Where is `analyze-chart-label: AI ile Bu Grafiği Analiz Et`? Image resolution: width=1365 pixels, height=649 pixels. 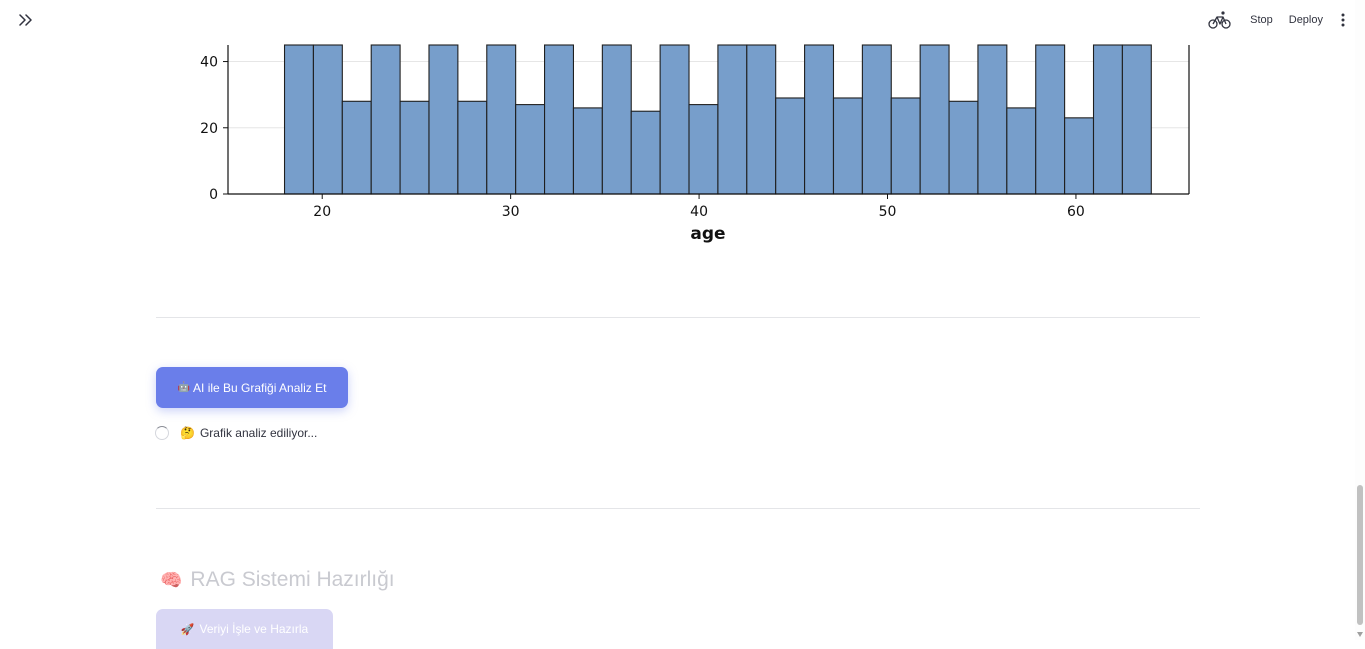
analyze-chart-label: AI ile Bu Grafiği Analiz Et is located at coordinates (260, 387).